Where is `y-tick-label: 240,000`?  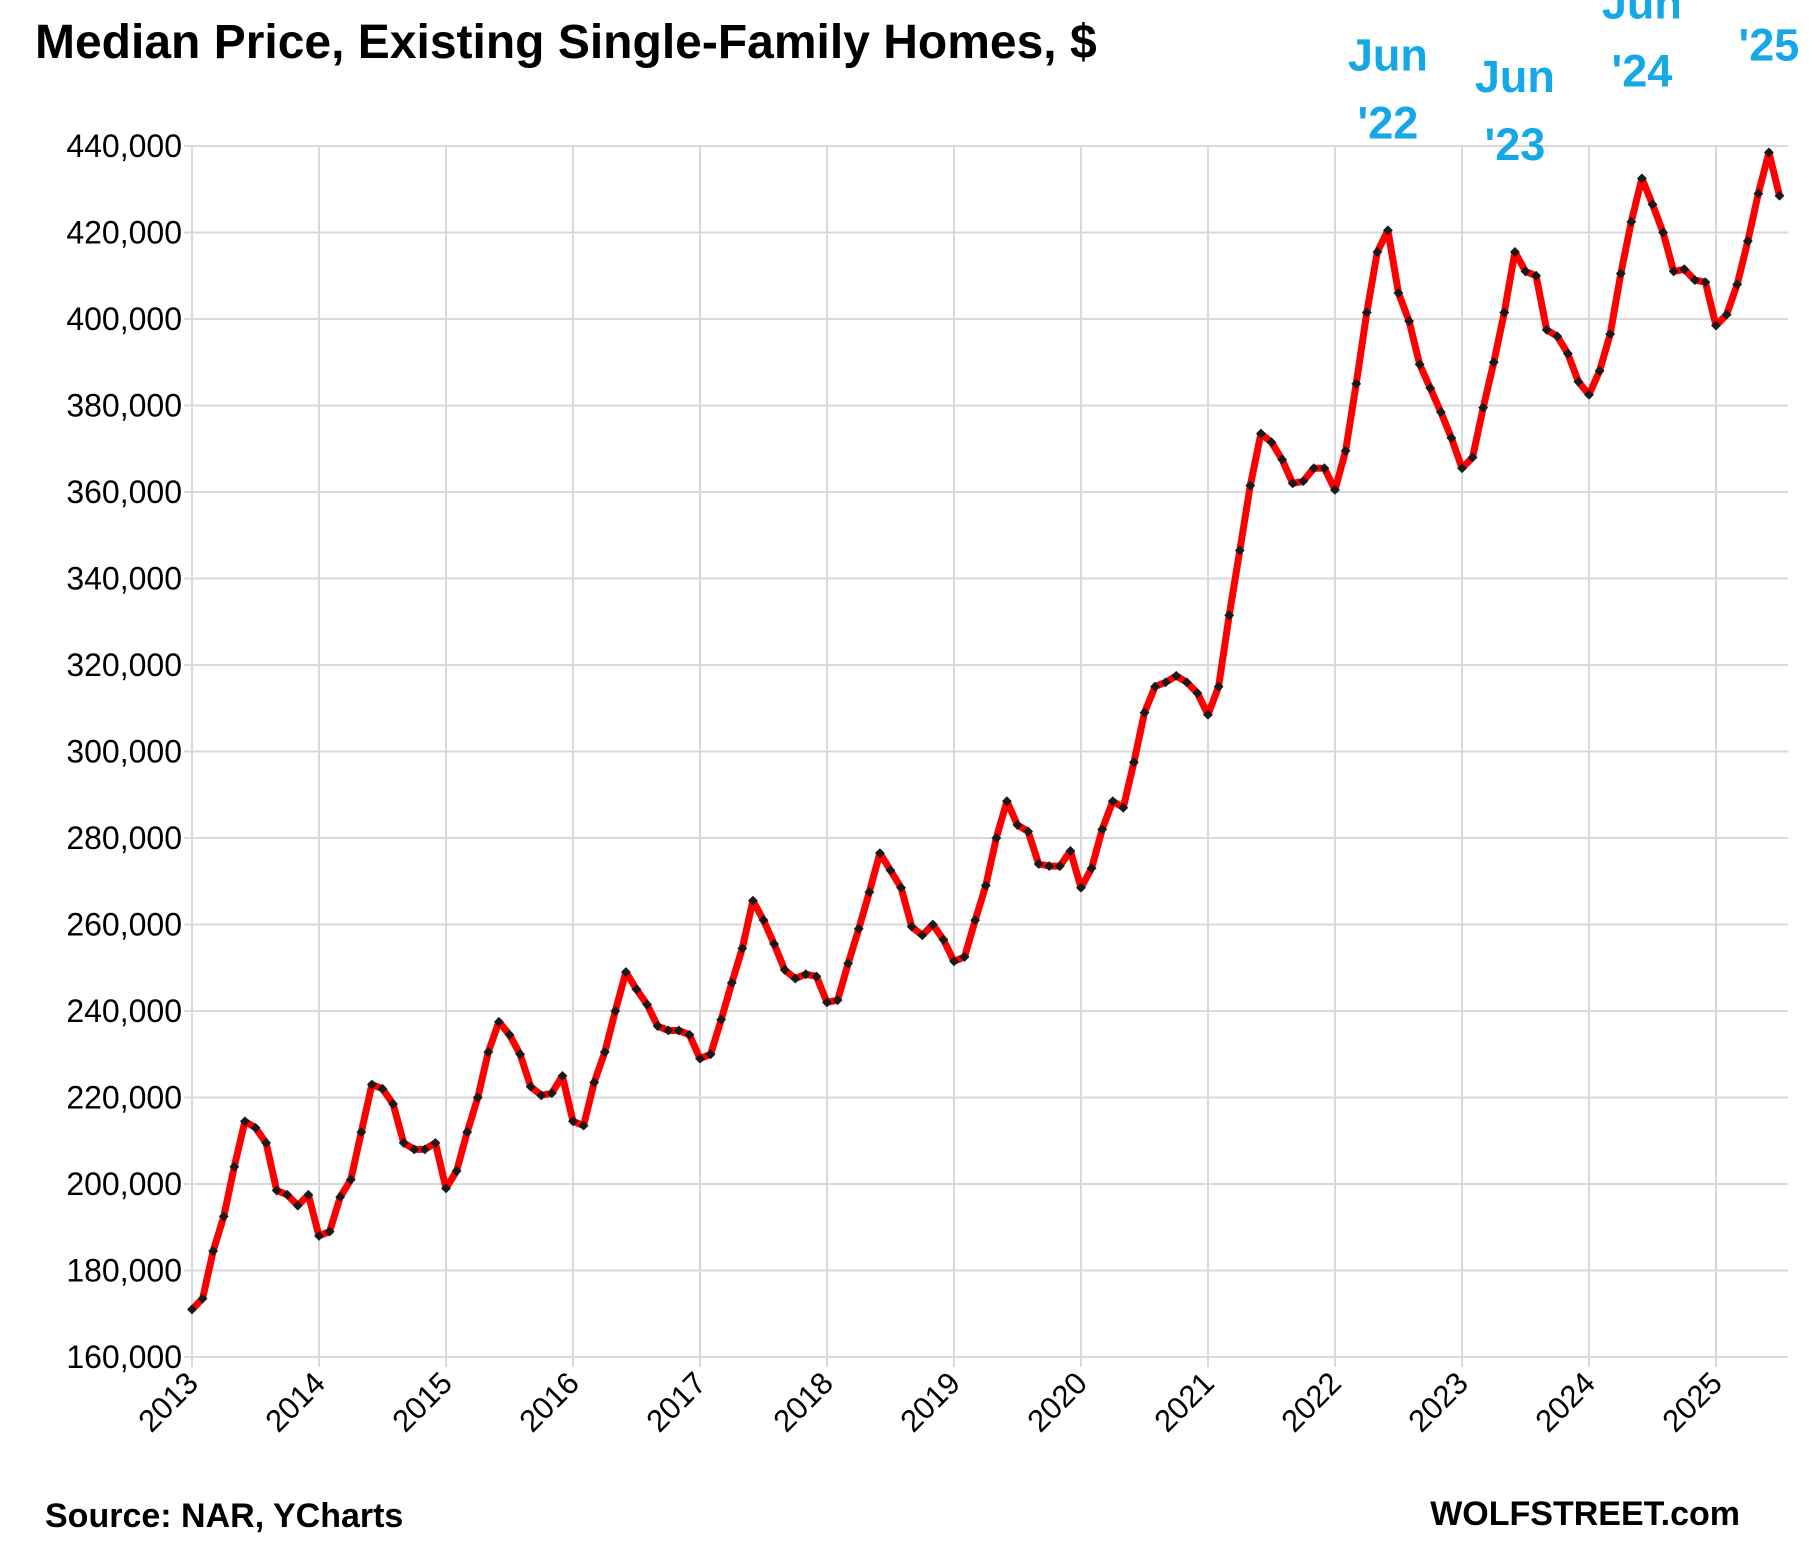
y-tick-label: 240,000 is located at coordinates (124, 1011).